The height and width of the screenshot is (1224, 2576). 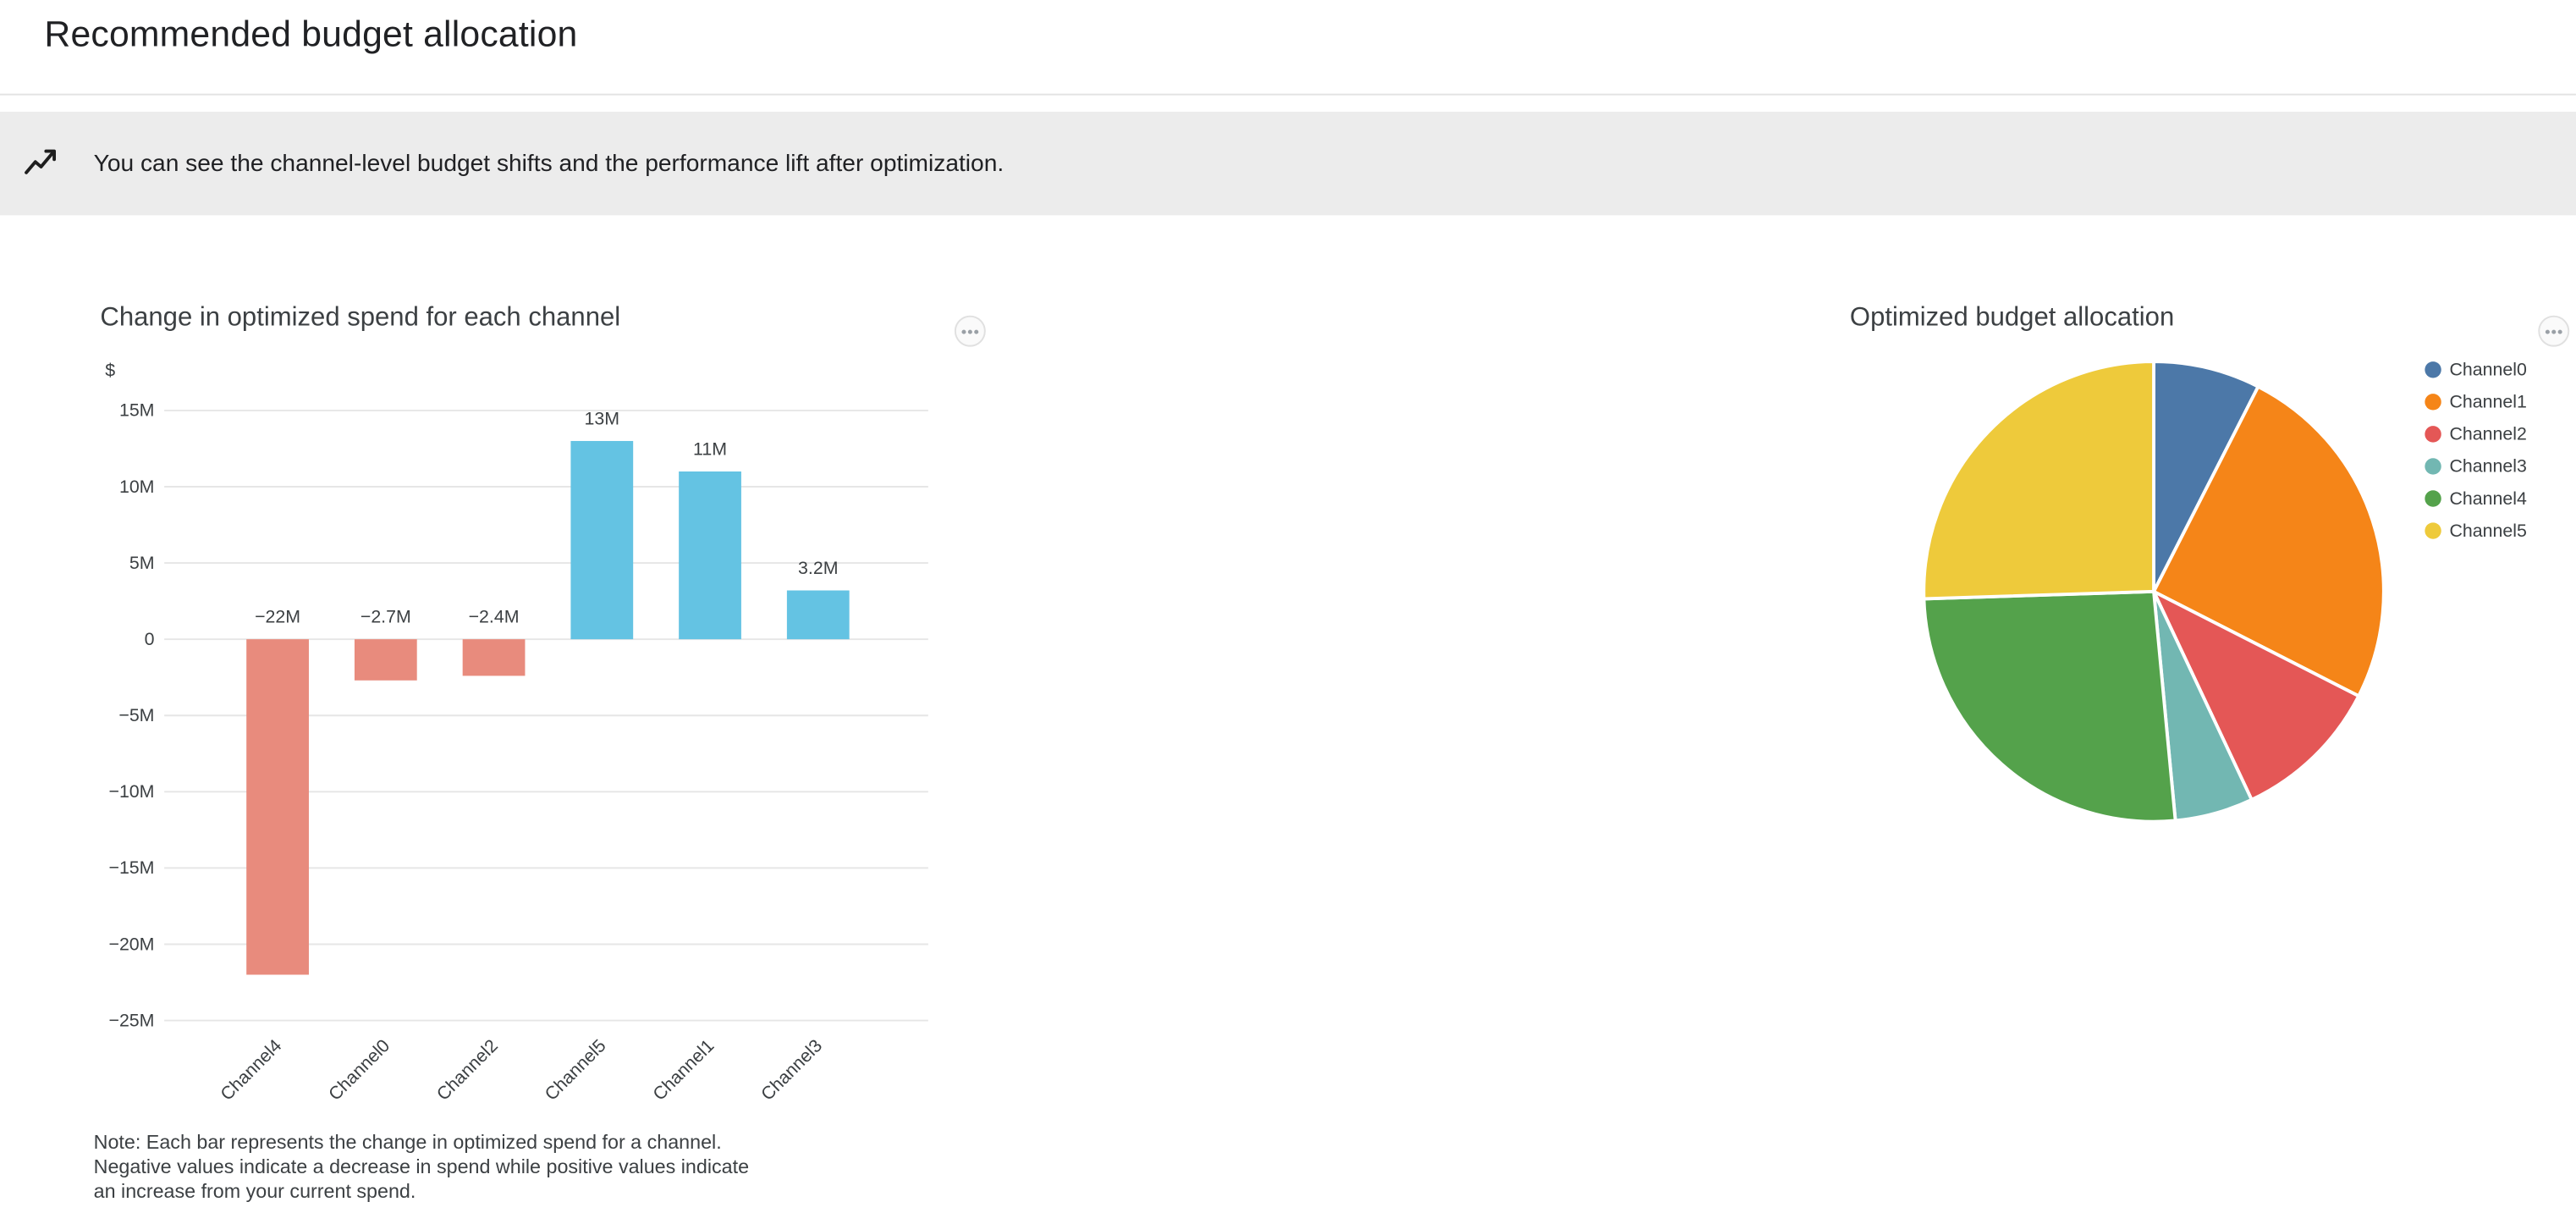 I want to click on allocation-chart-menu-button, so click(x=2554, y=331).